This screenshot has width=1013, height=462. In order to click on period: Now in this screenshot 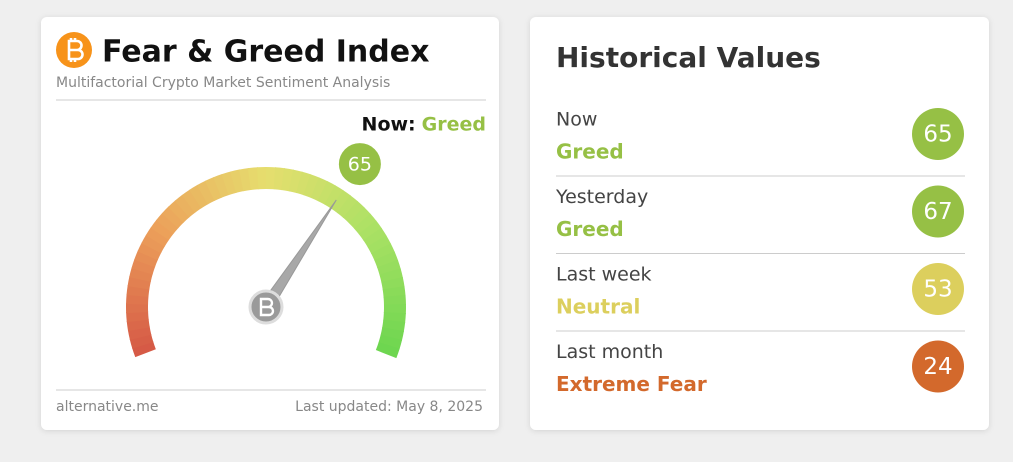, I will do `click(576, 120)`.